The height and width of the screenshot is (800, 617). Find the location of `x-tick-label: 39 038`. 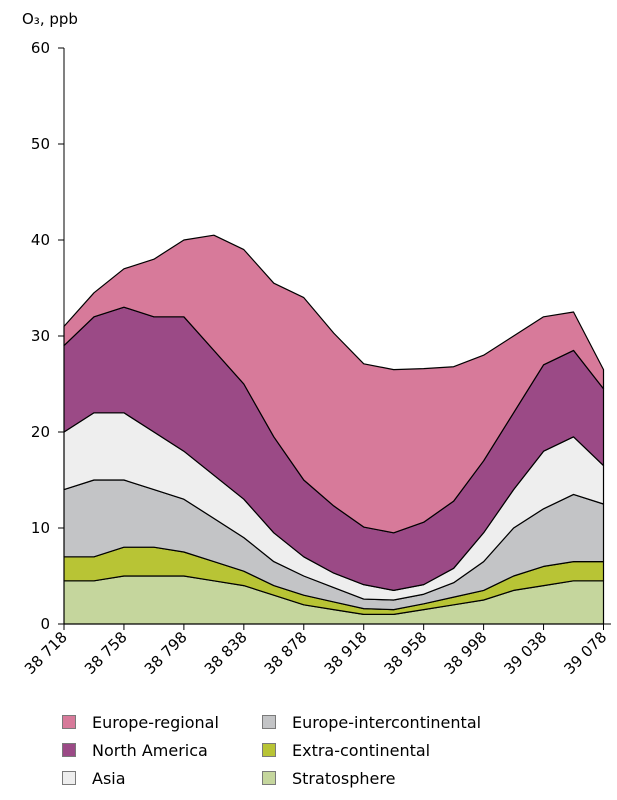

x-tick-label: 39 038 is located at coordinates (526, 653).